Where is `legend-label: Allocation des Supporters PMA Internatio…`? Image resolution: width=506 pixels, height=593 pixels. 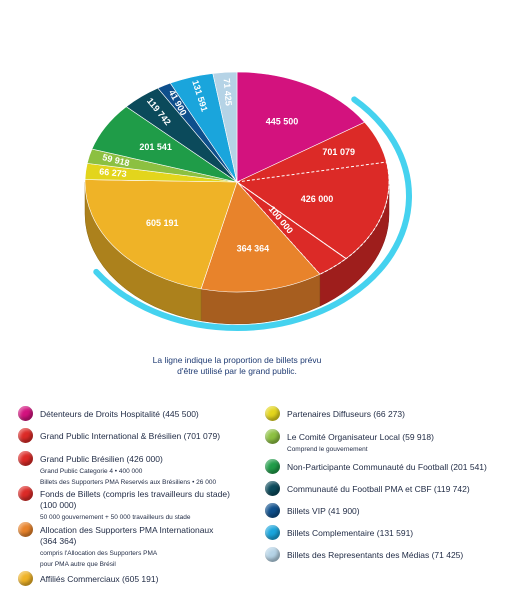
legend-label: Allocation des Supporters PMA Internatio… is located at coordinates (127, 535).